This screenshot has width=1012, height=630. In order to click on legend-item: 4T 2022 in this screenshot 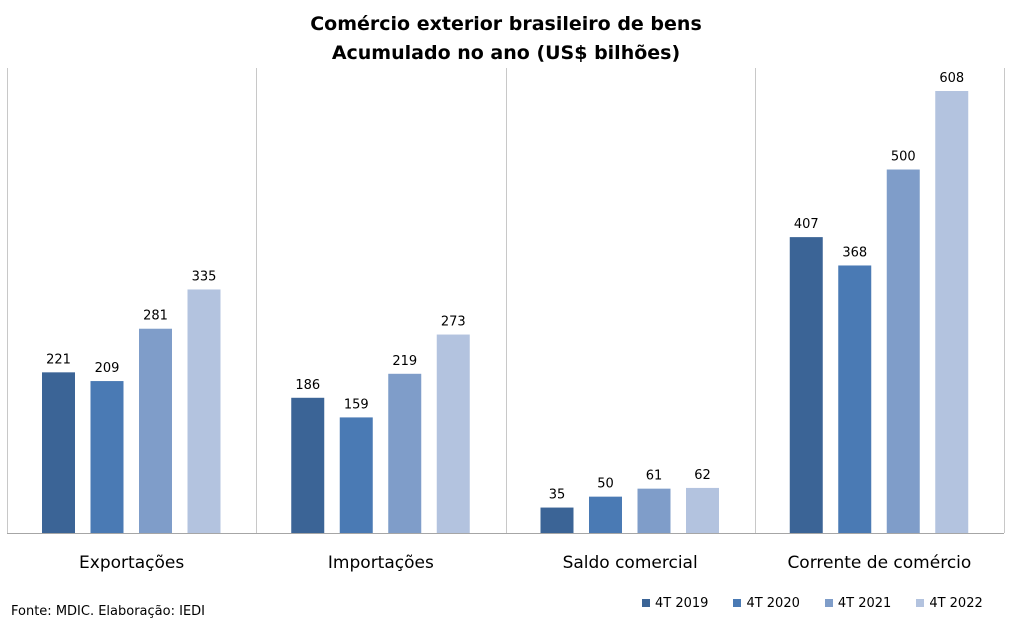, I will do `click(949, 603)`.